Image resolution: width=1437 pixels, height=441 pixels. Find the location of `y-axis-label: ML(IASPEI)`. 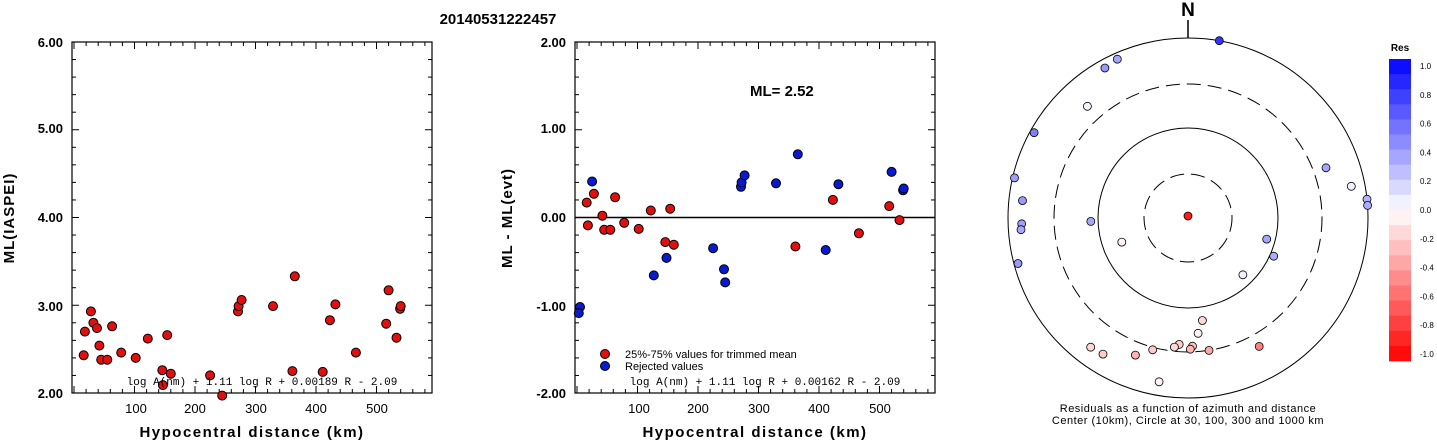

y-axis-label: ML(IASPEI) is located at coordinates (9, 218).